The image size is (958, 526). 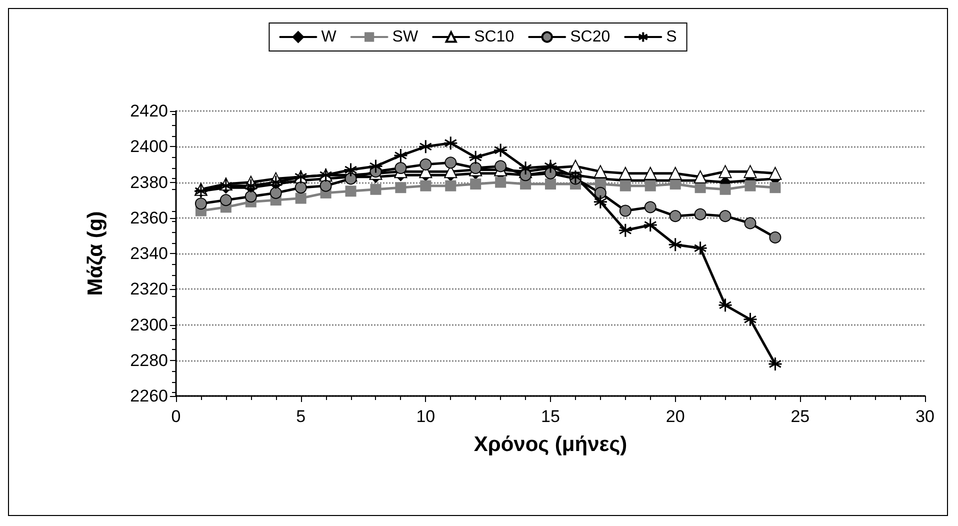 I want to click on y-tick-label: 2320, so click(x=149, y=289).